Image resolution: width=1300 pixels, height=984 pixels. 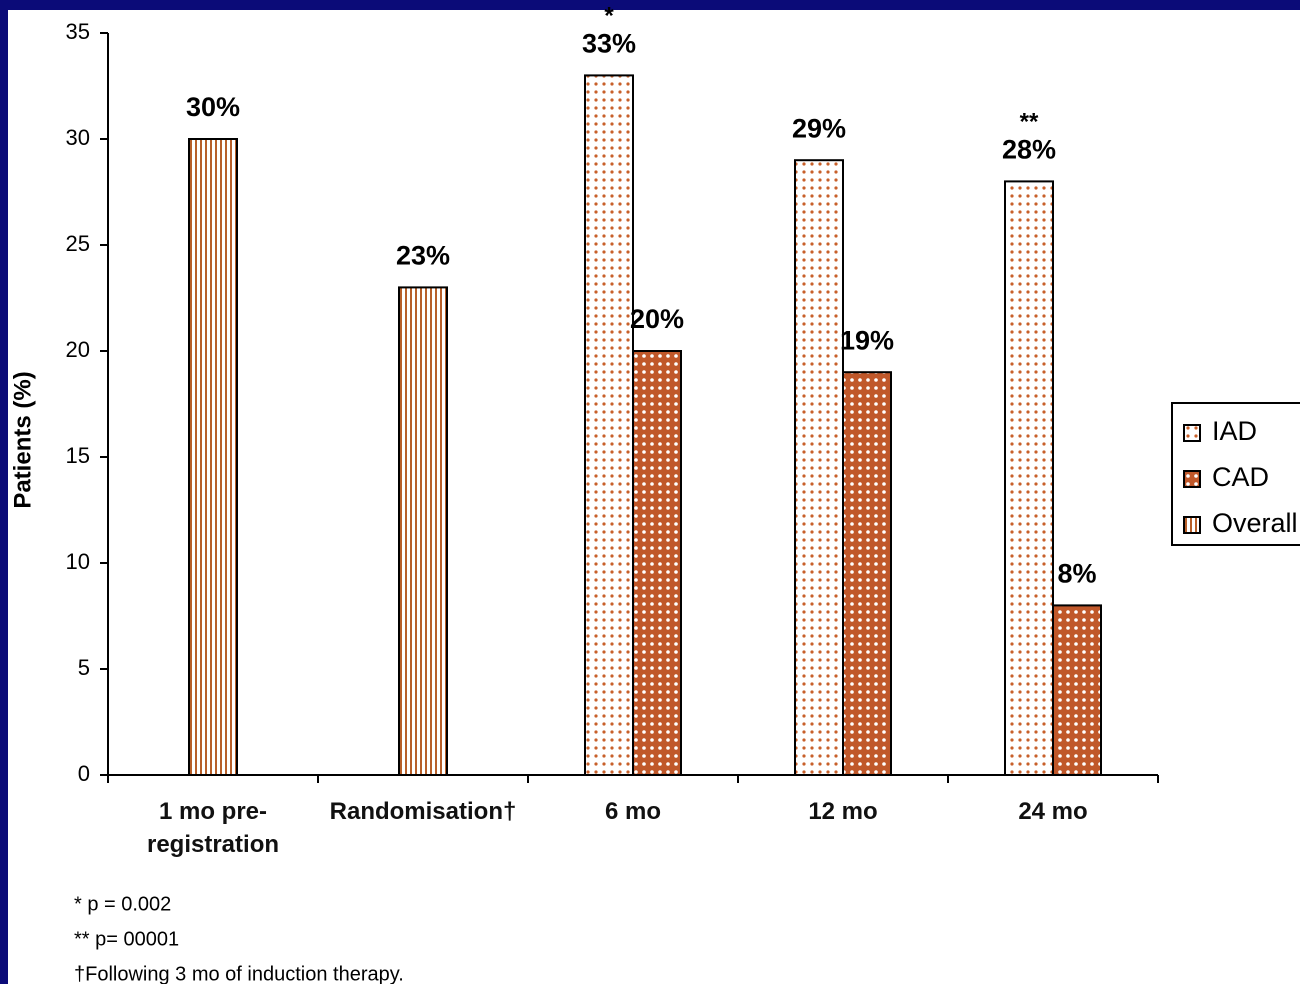 What do you see at coordinates (78, 561) in the screenshot?
I see `y-tick-label: 10` at bounding box center [78, 561].